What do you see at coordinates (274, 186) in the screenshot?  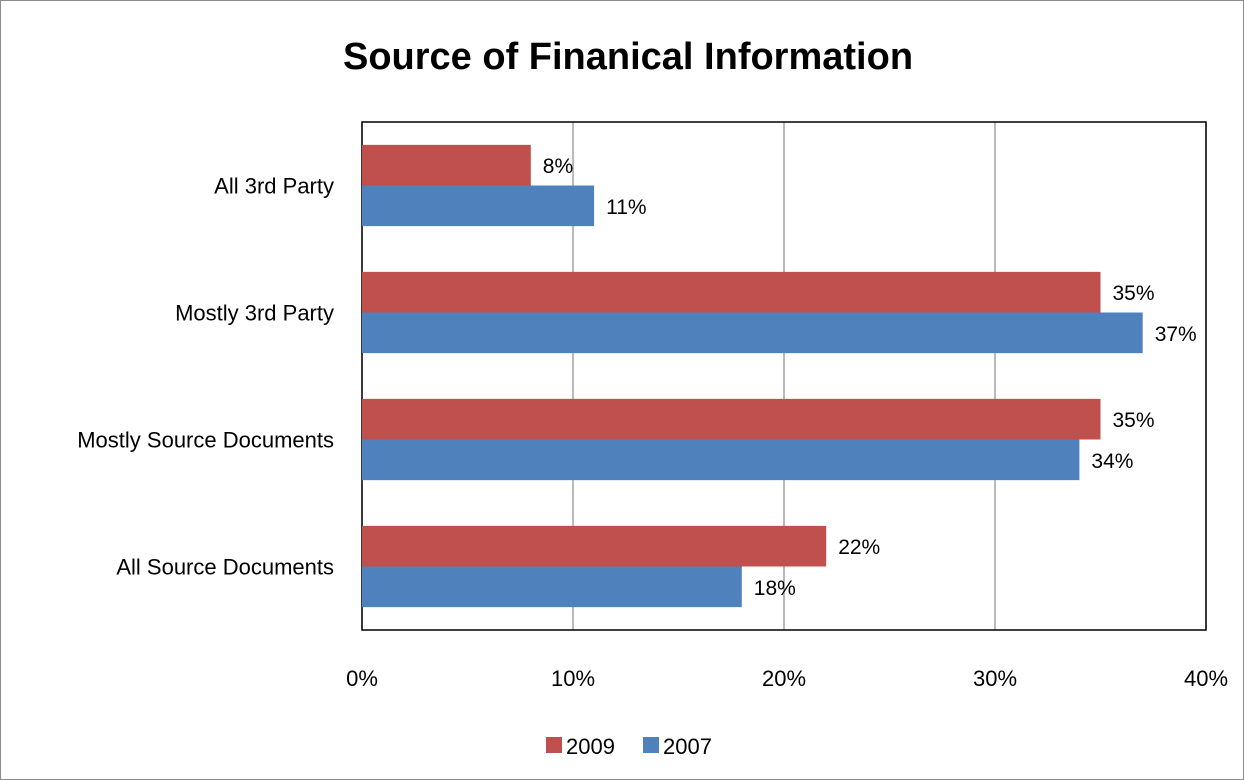 I see `category-label: All 3rd Party` at bounding box center [274, 186].